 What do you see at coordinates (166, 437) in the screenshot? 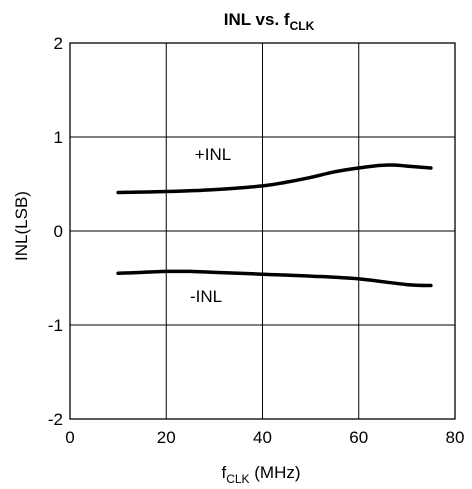
I see `x-tick-label: 20` at bounding box center [166, 437].